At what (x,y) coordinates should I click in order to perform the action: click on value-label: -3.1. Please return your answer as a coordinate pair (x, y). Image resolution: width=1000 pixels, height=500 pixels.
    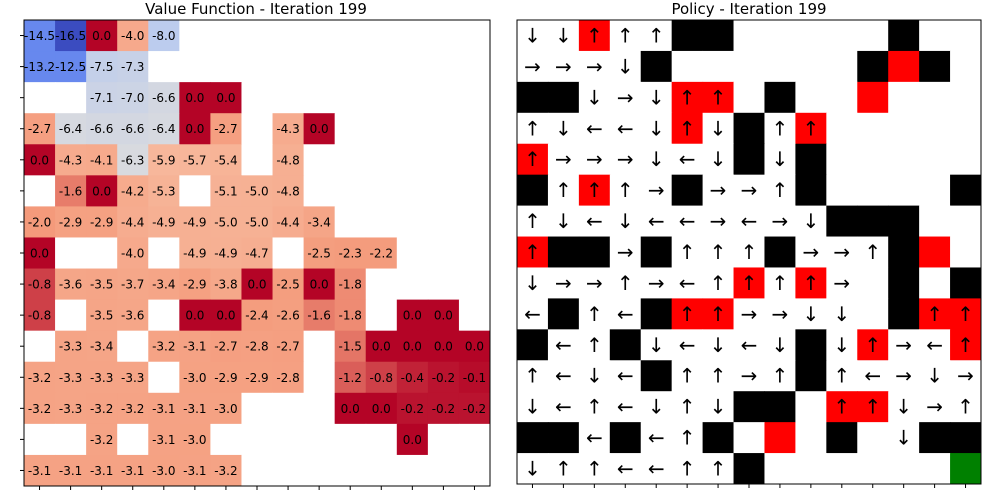
    Looking at the image, I should click on (101, 471).